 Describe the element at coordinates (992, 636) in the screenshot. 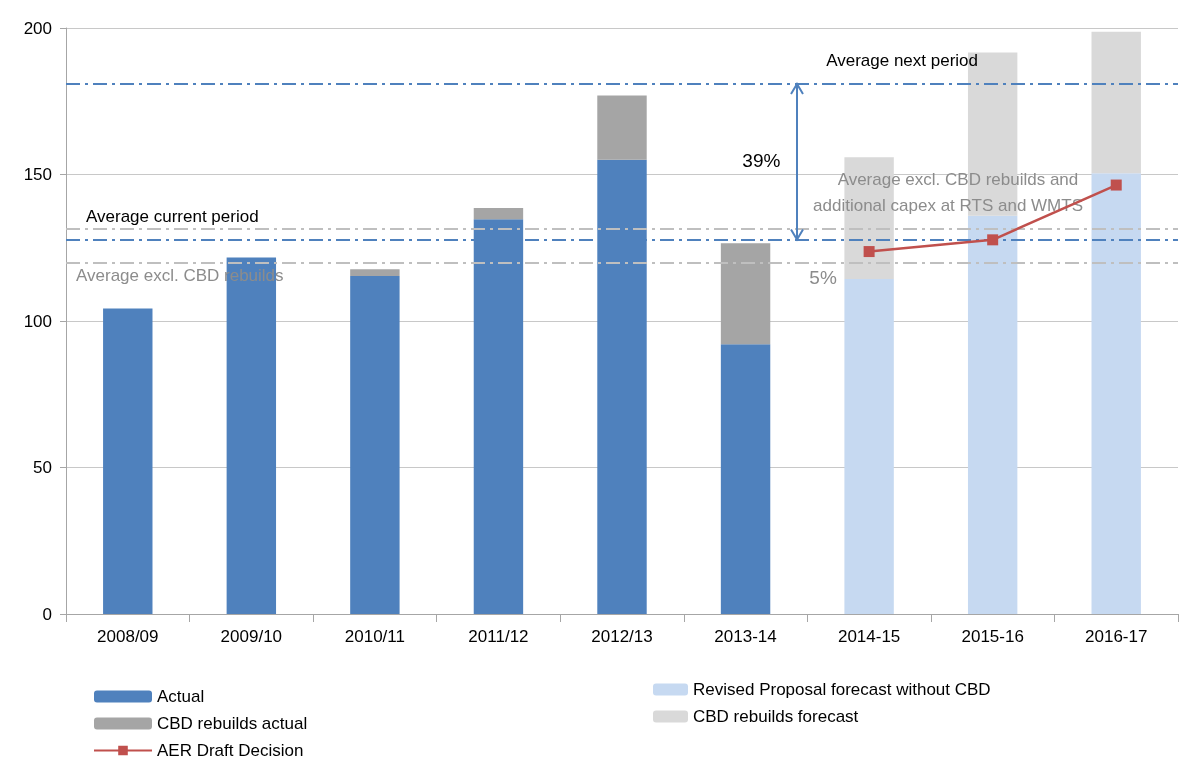

I see `x-tick-label: 2015-16` at that location.